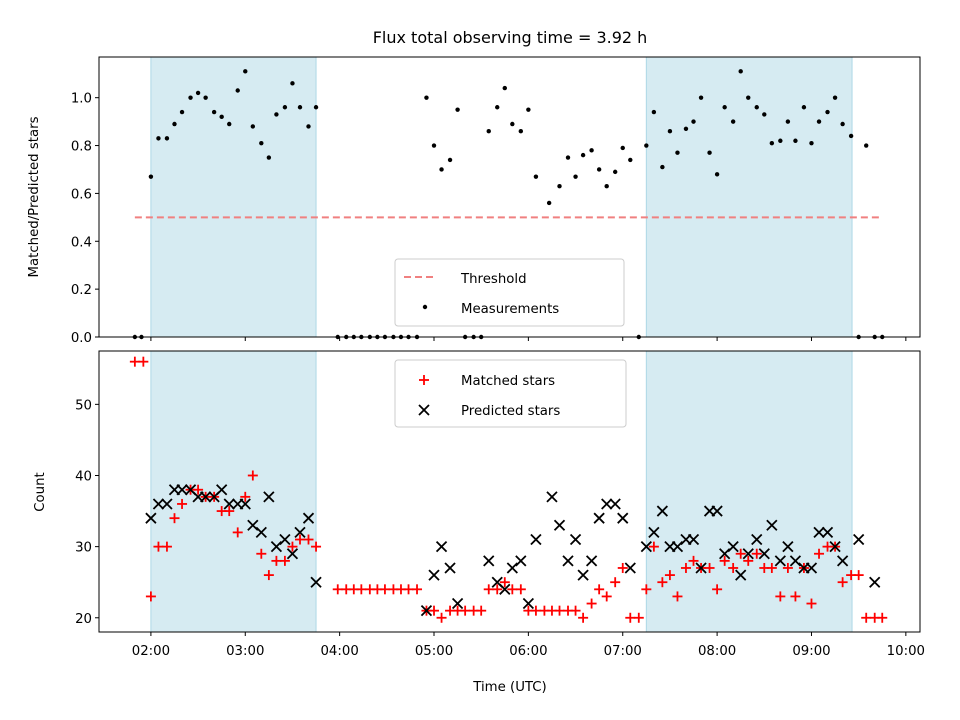 Image resolution: width=960 pixels, height=720 pixels. I want to click on legend-threshold-label: Threshold, so click(493, 279).